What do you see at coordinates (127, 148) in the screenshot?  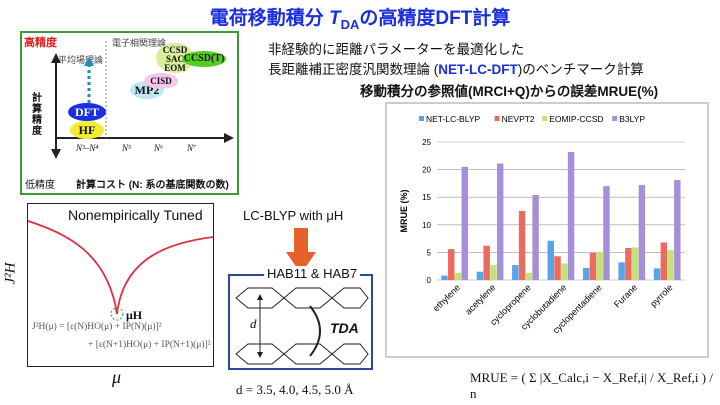 I see `tick-n5: N⁵` at bounding box center [127, 148].